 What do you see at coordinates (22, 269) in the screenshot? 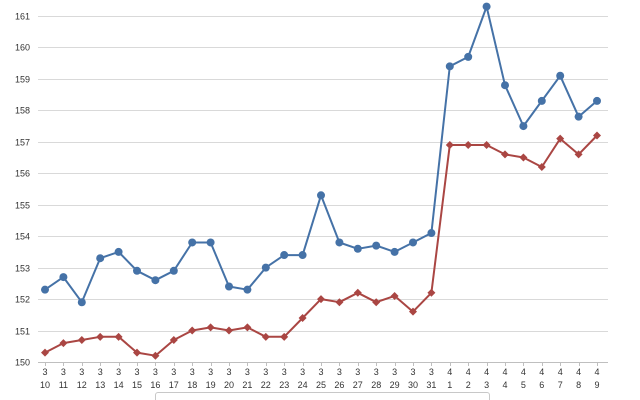
I see `y-tick-label: 153` at bounding box center [22, 269].